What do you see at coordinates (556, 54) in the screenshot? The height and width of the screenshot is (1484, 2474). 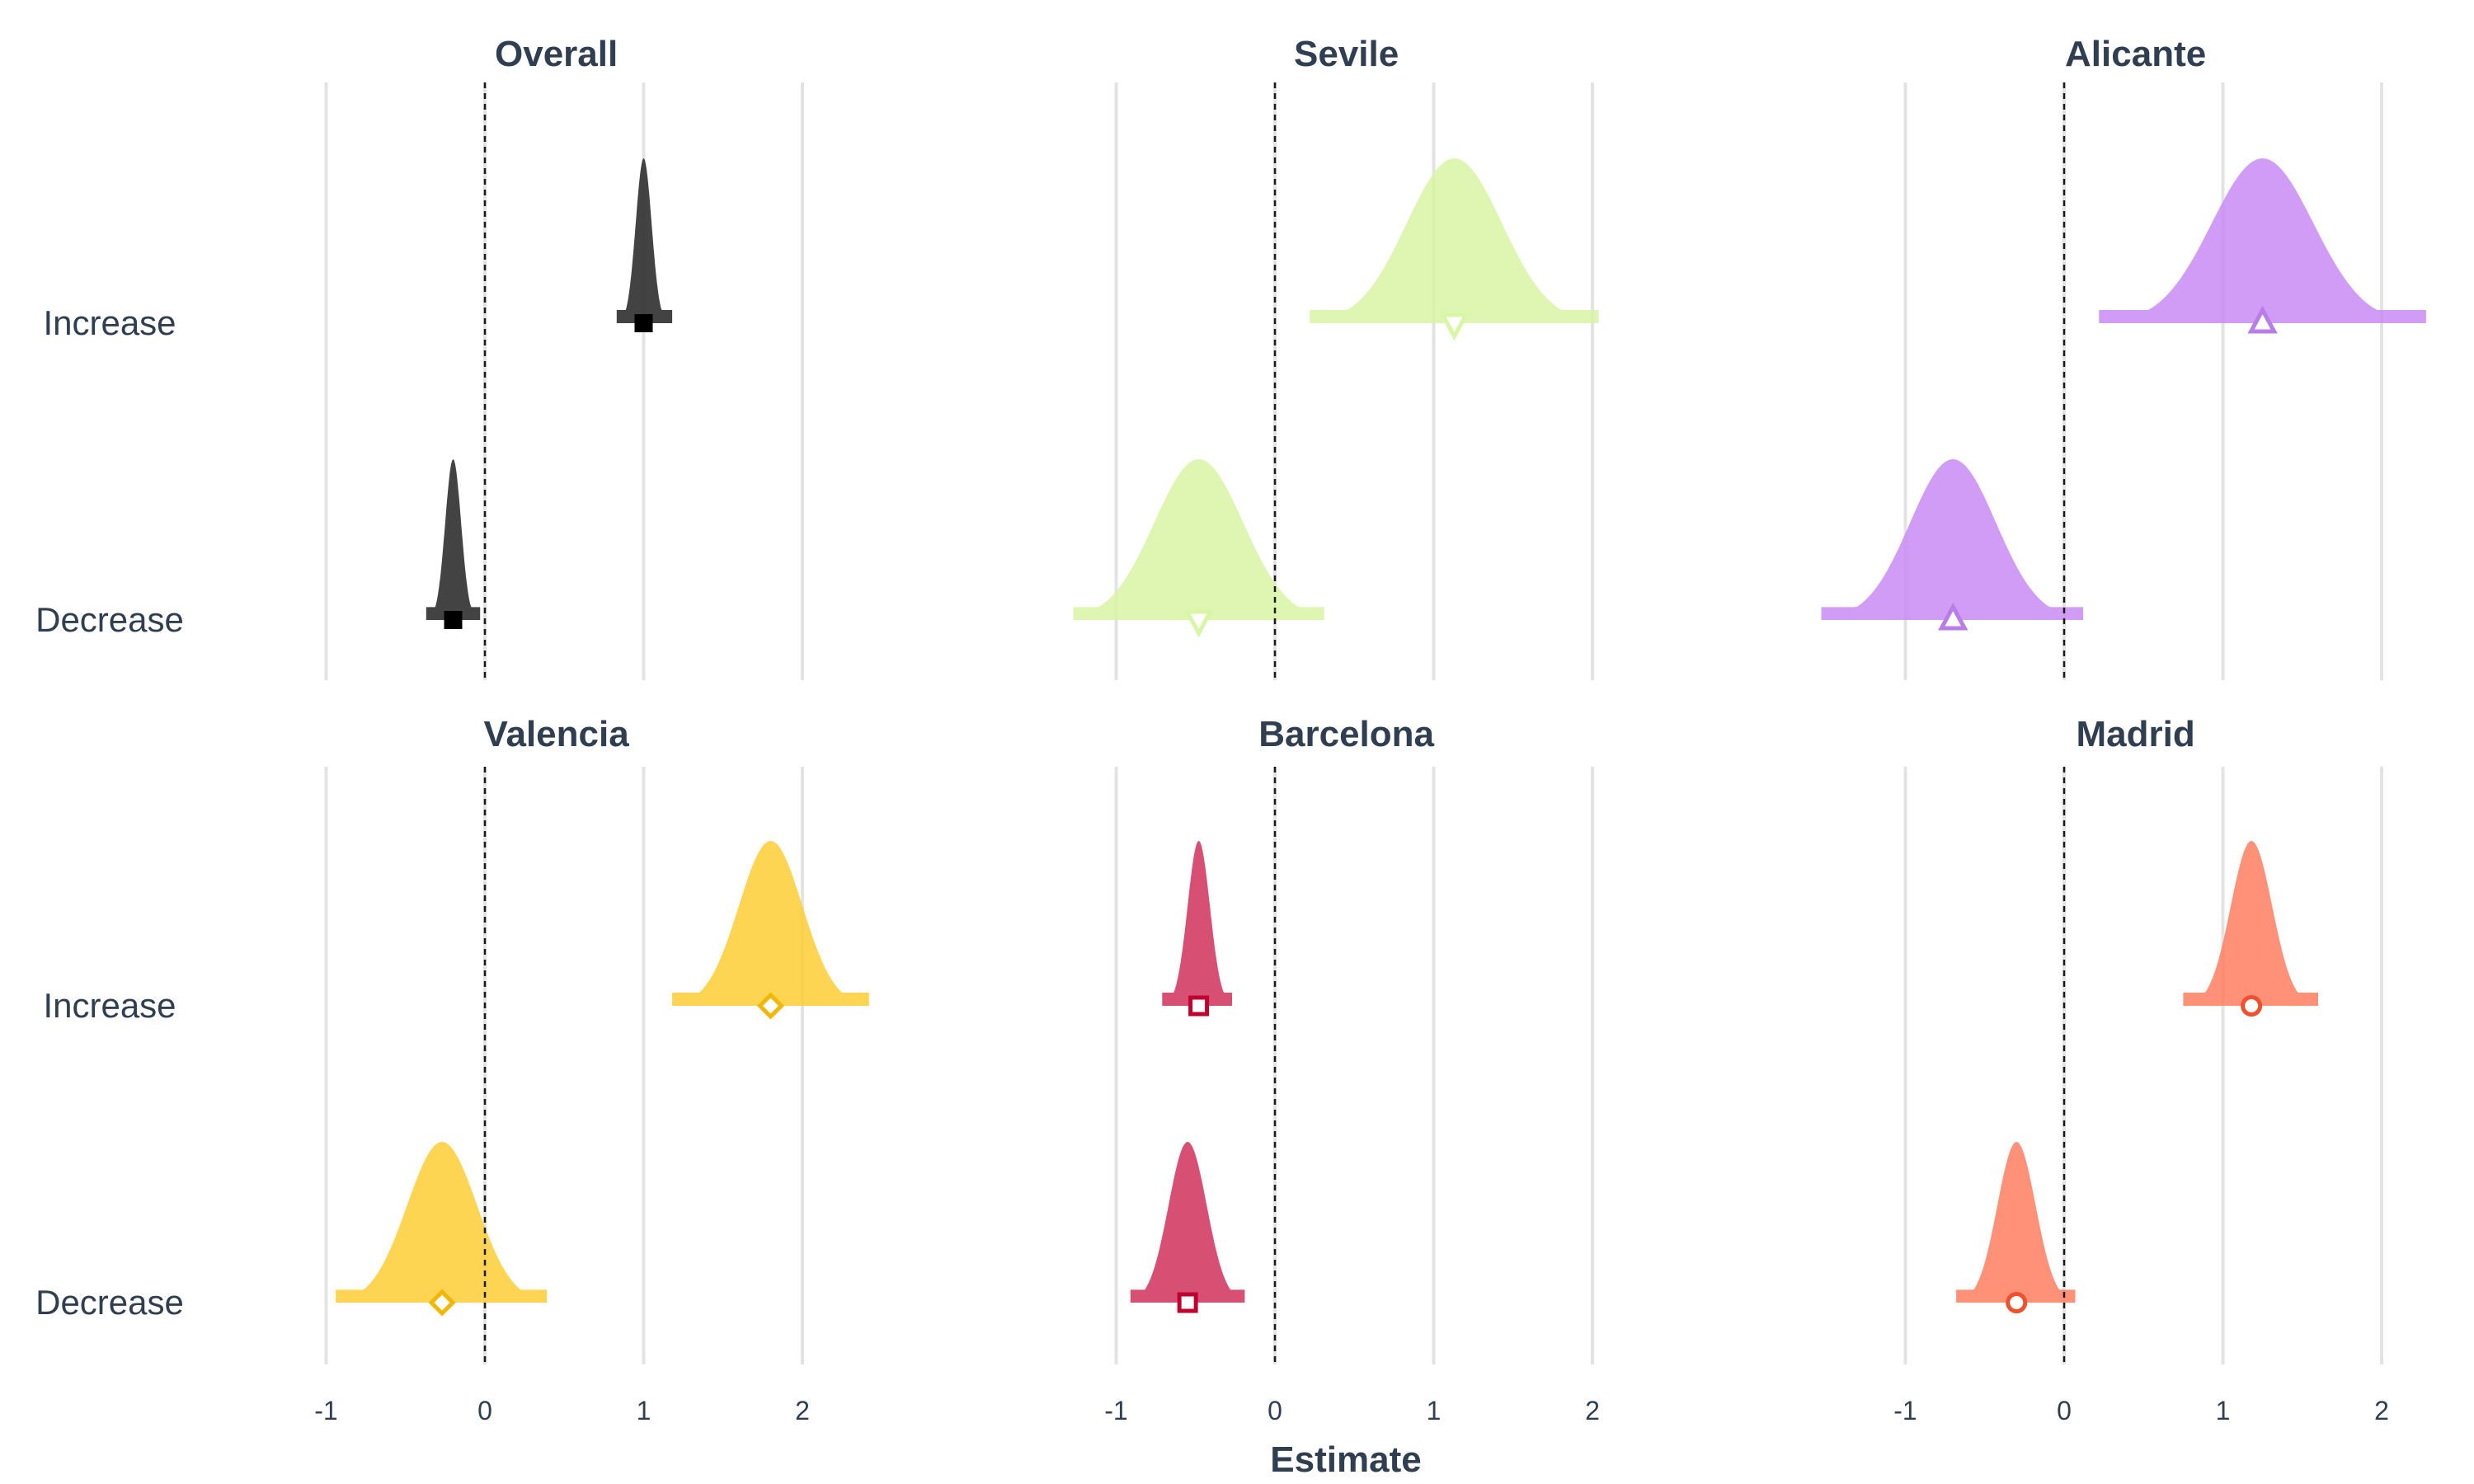 I see `panel-title: Overall` at bounding box center [556, 54].